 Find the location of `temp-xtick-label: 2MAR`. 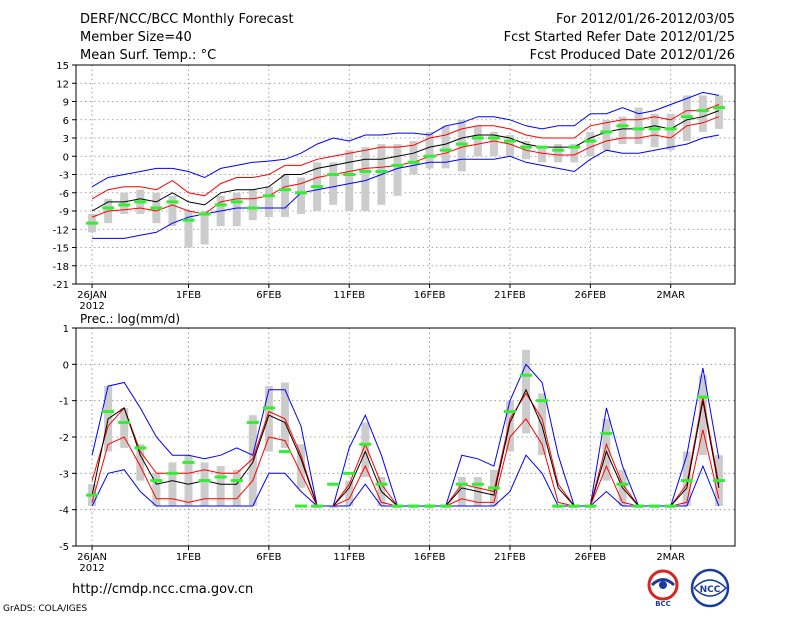

temp-xtick-label: 2MAR is located at coordinates (670, 295).